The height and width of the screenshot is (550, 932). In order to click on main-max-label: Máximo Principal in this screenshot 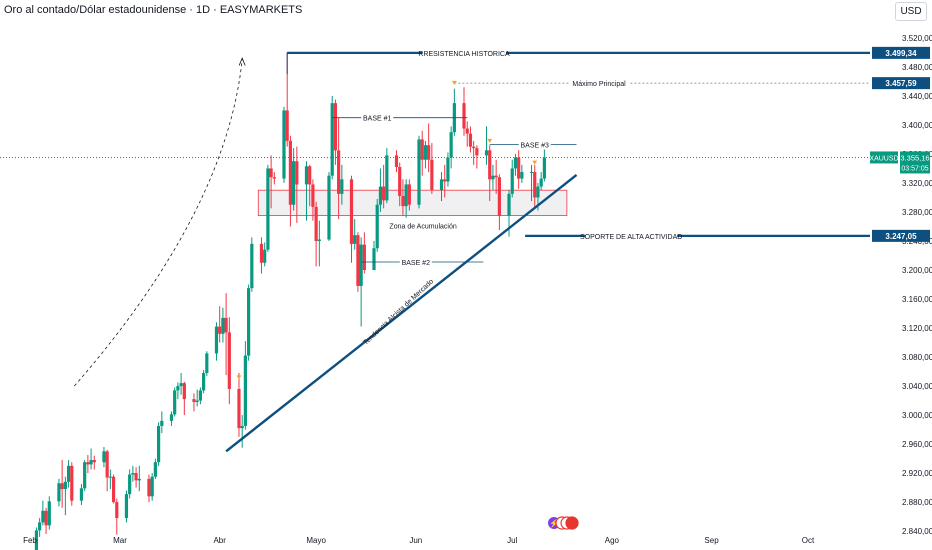, I will do `click(599, 84)`.